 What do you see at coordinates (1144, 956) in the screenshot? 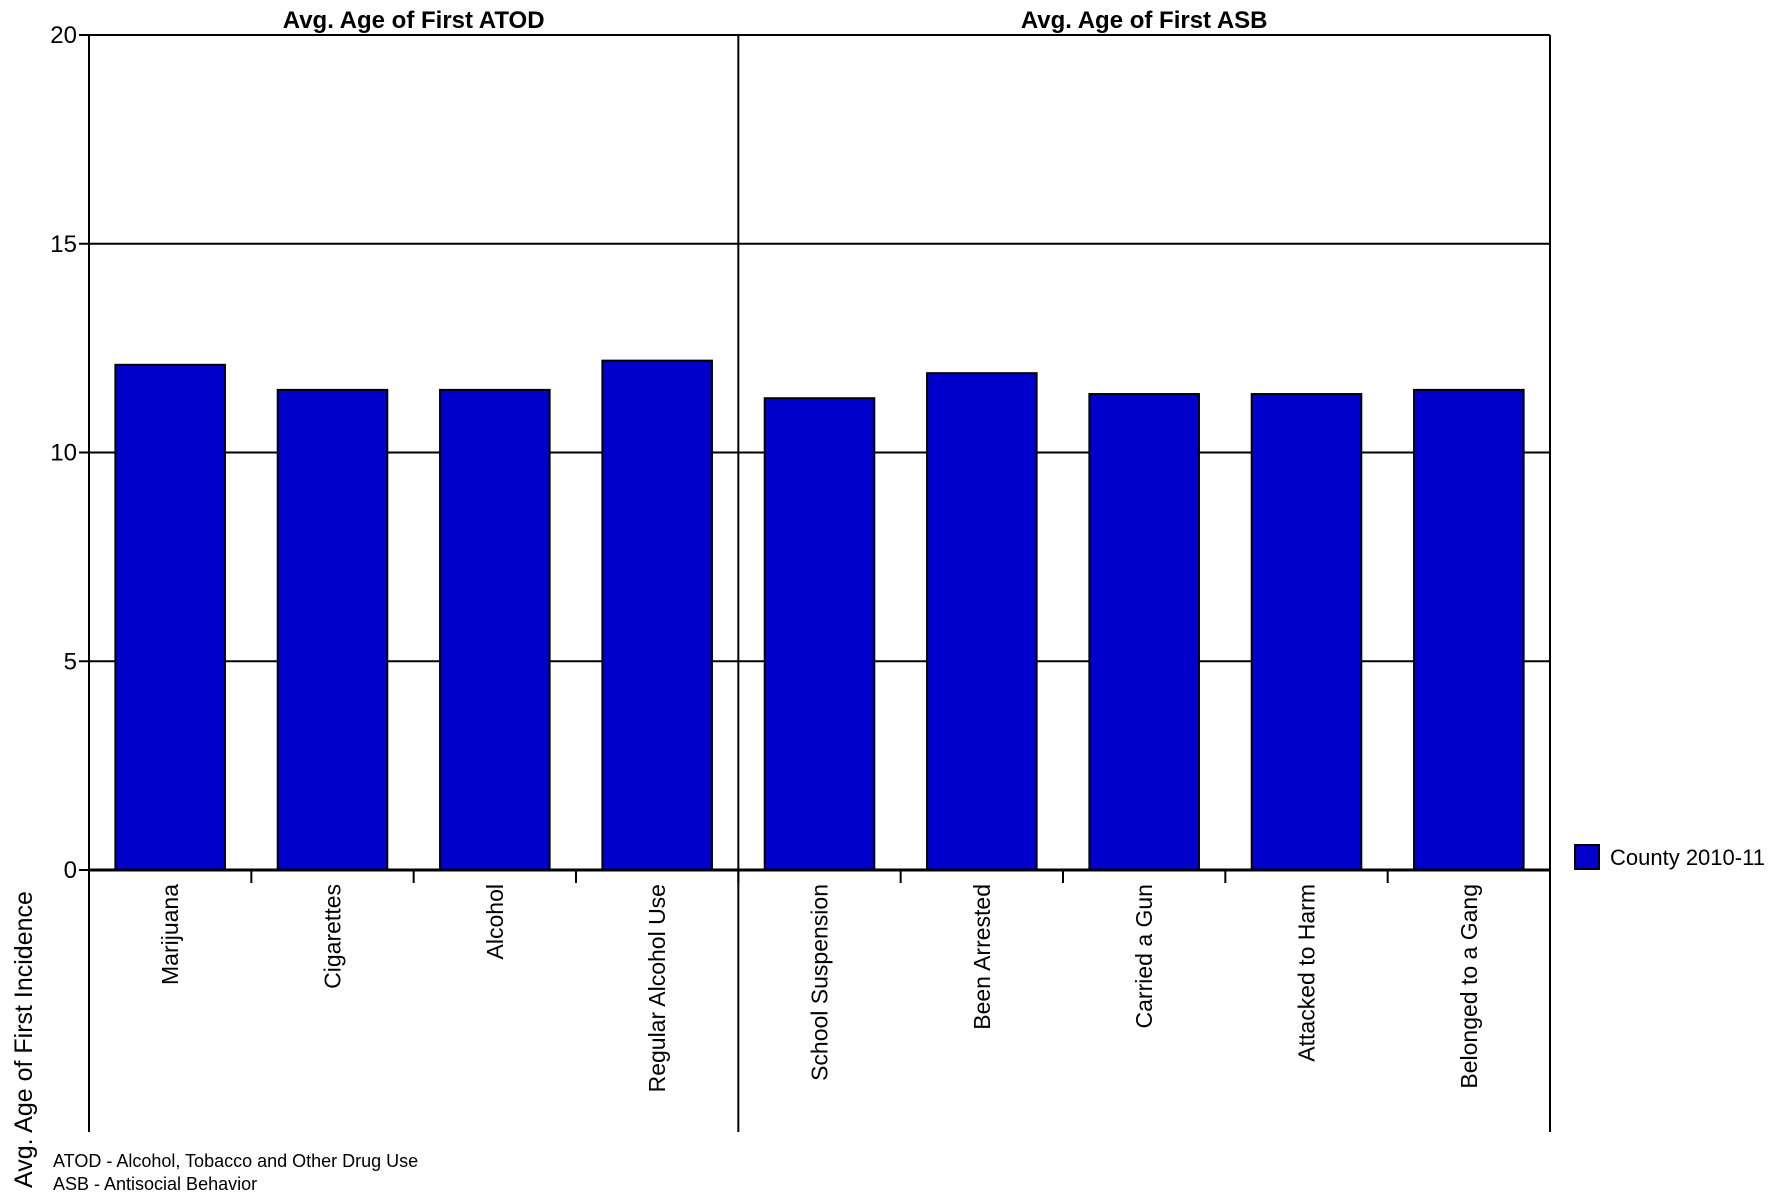
I see `x-label-carried-a-gun: Carried a Gun` at bounding box center [1144, 956].